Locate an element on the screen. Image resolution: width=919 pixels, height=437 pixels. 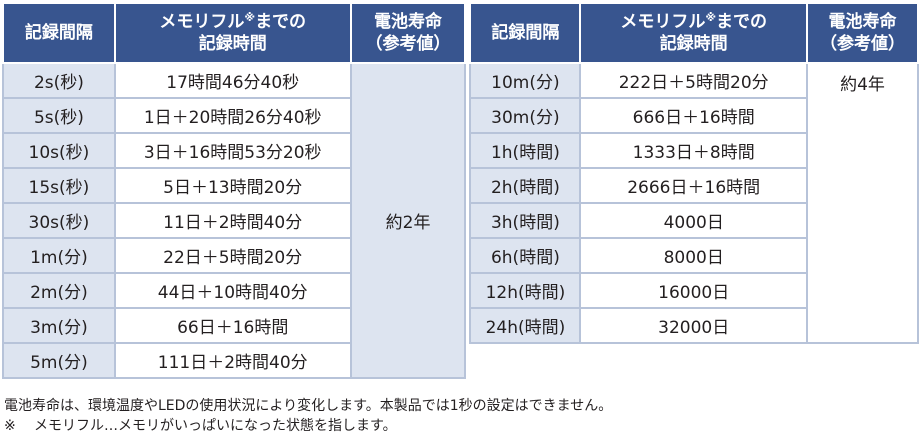
interval-cell: 12h(時間) is located at coordinates (525, 290).